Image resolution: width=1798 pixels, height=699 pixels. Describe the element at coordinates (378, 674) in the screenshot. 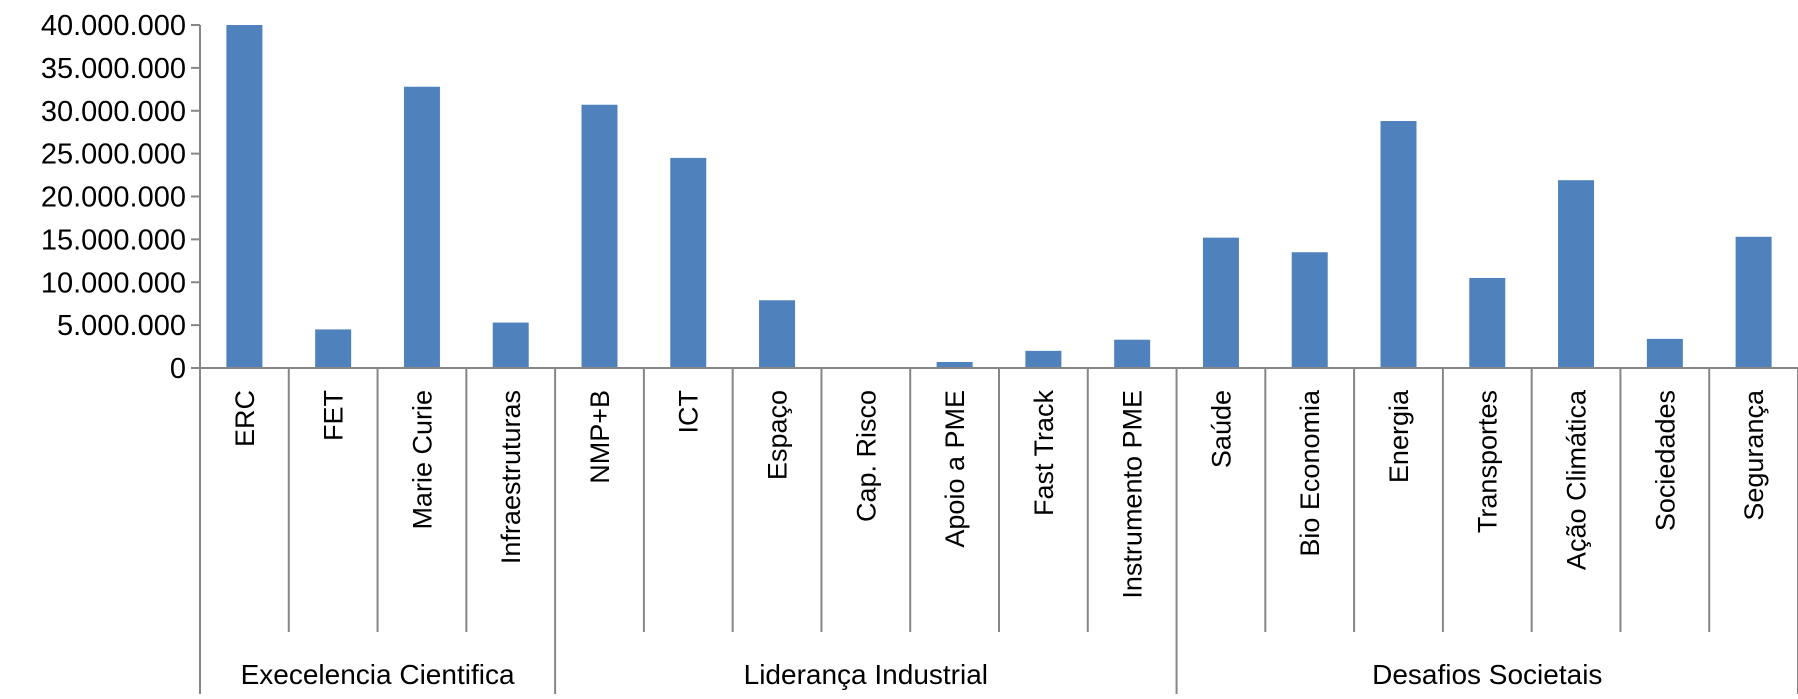

I see `group-label: Execelencia Cientifica` at that location.